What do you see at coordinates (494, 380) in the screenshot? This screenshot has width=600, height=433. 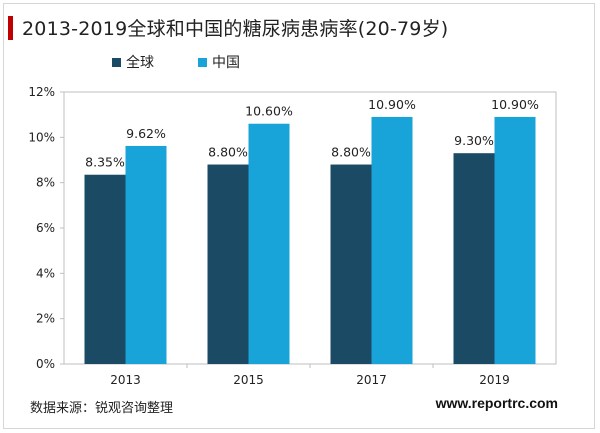 I see `x-tick-label: 2019` at bounding box center [494, 380].